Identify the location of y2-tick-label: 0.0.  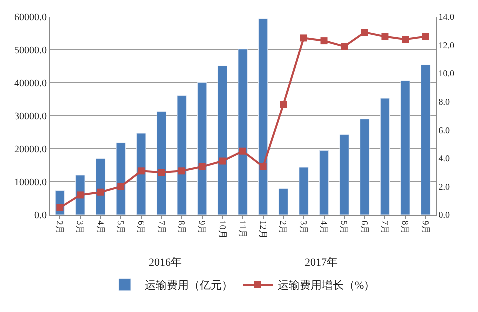
(444, 215).